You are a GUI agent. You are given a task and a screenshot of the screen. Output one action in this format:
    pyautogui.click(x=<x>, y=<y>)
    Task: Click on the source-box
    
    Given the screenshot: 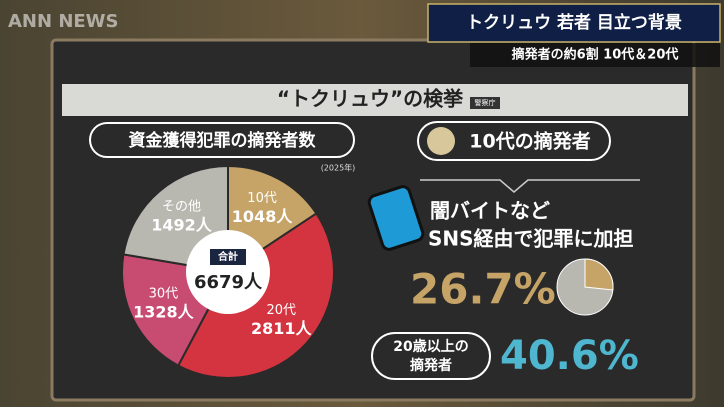 What is the action you would take?
    pyautogui.click(x=485, y=103)
    